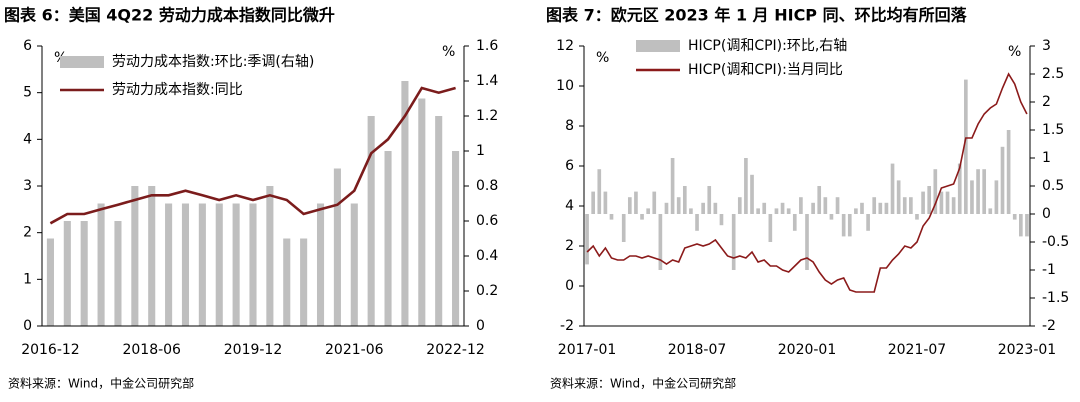 The height and width of the screenshot is (402, 1080). What do you see at coordinates (569, 286) in the screenshot?
I see `y-tick-label: 0` at bounding box center [569, 286].